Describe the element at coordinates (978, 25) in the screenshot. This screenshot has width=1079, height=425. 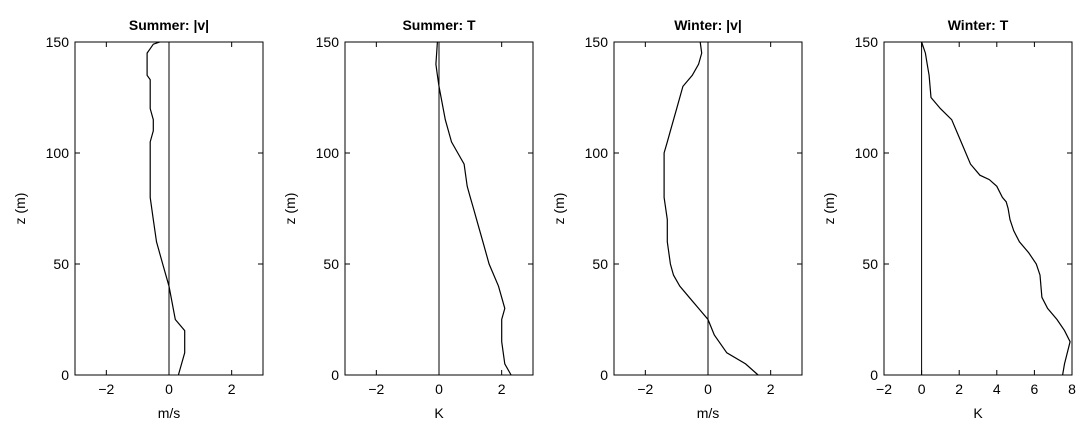
I see `subplot-title: Winter: T` at that location.